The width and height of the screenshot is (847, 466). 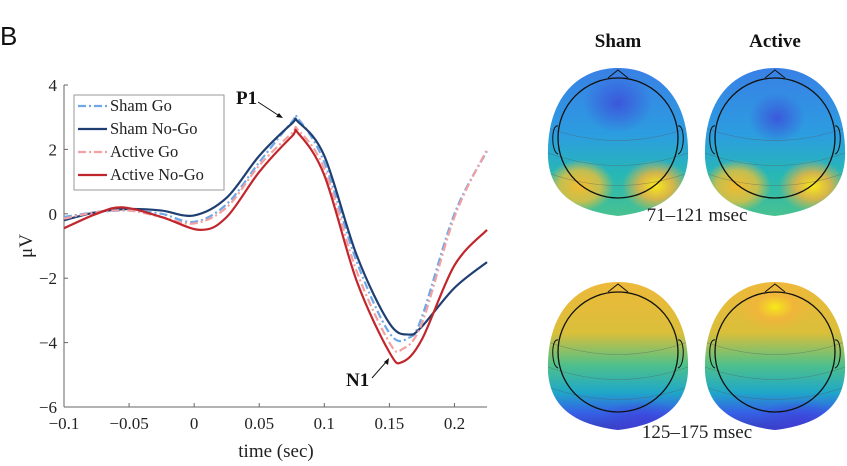 I want to click on x-axis-label: time (sec), so click(x=275, y=451).